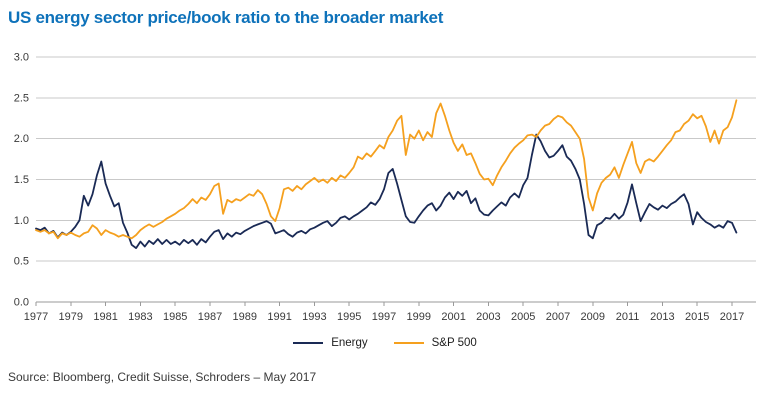 This screenshot has height=400, width=770. I want to click on x-tick-label: 2007, so click(558, 317).